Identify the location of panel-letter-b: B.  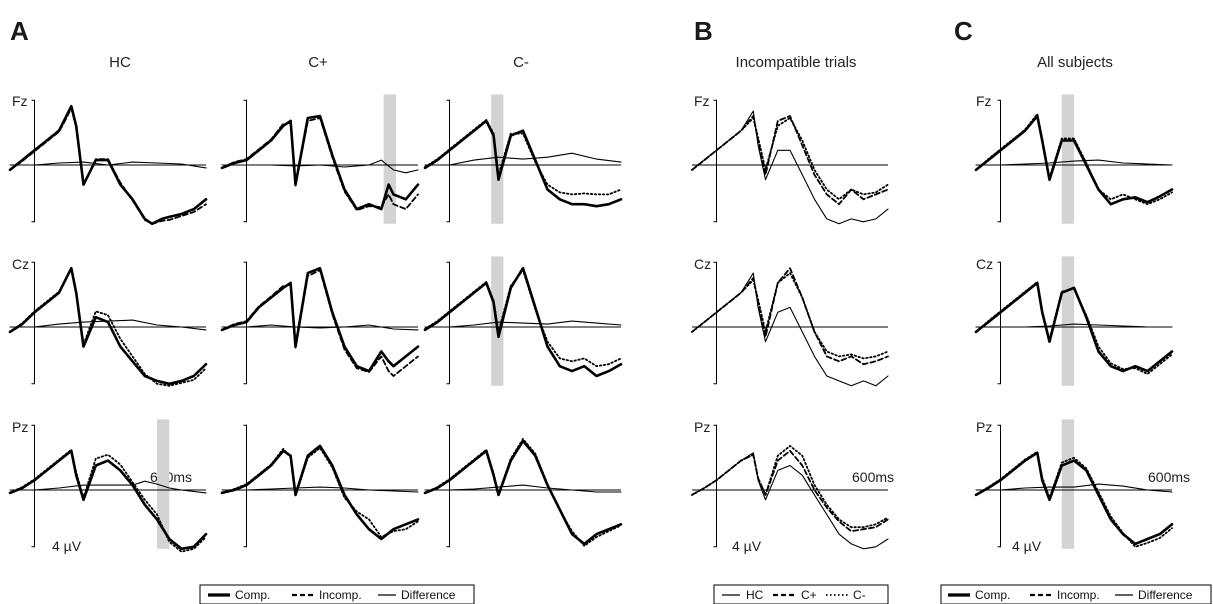
(703, 31).